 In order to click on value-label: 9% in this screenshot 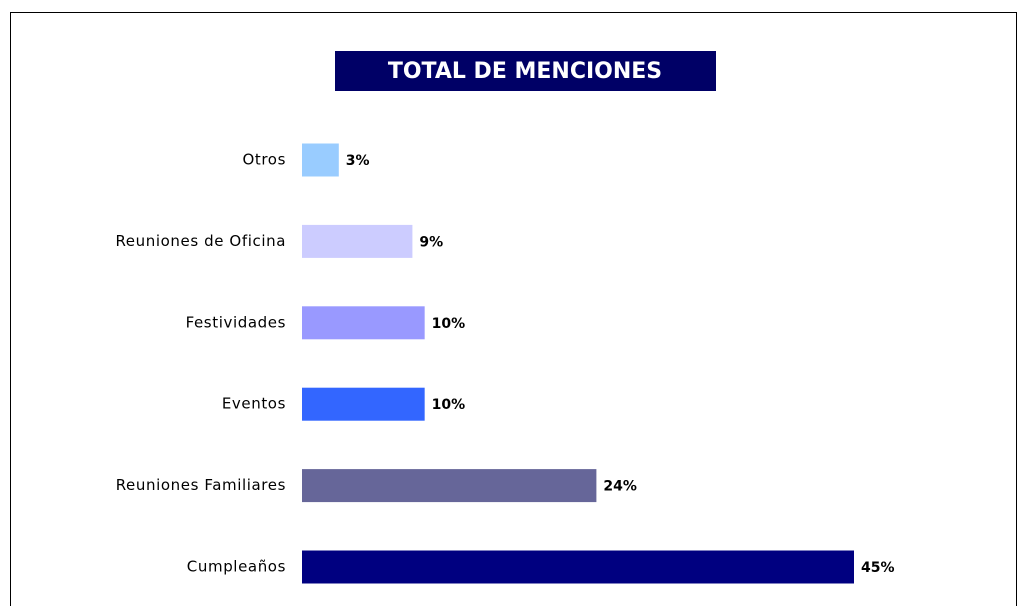, I will do `click(431, 242)`.